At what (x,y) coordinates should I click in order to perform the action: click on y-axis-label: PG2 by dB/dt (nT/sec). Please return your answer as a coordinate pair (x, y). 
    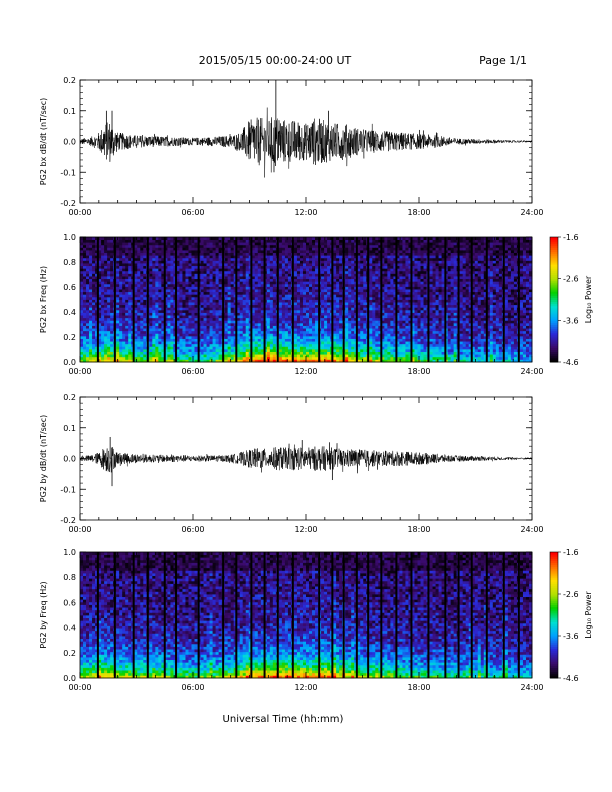
    Looking at the image, I should click on (43, 458).